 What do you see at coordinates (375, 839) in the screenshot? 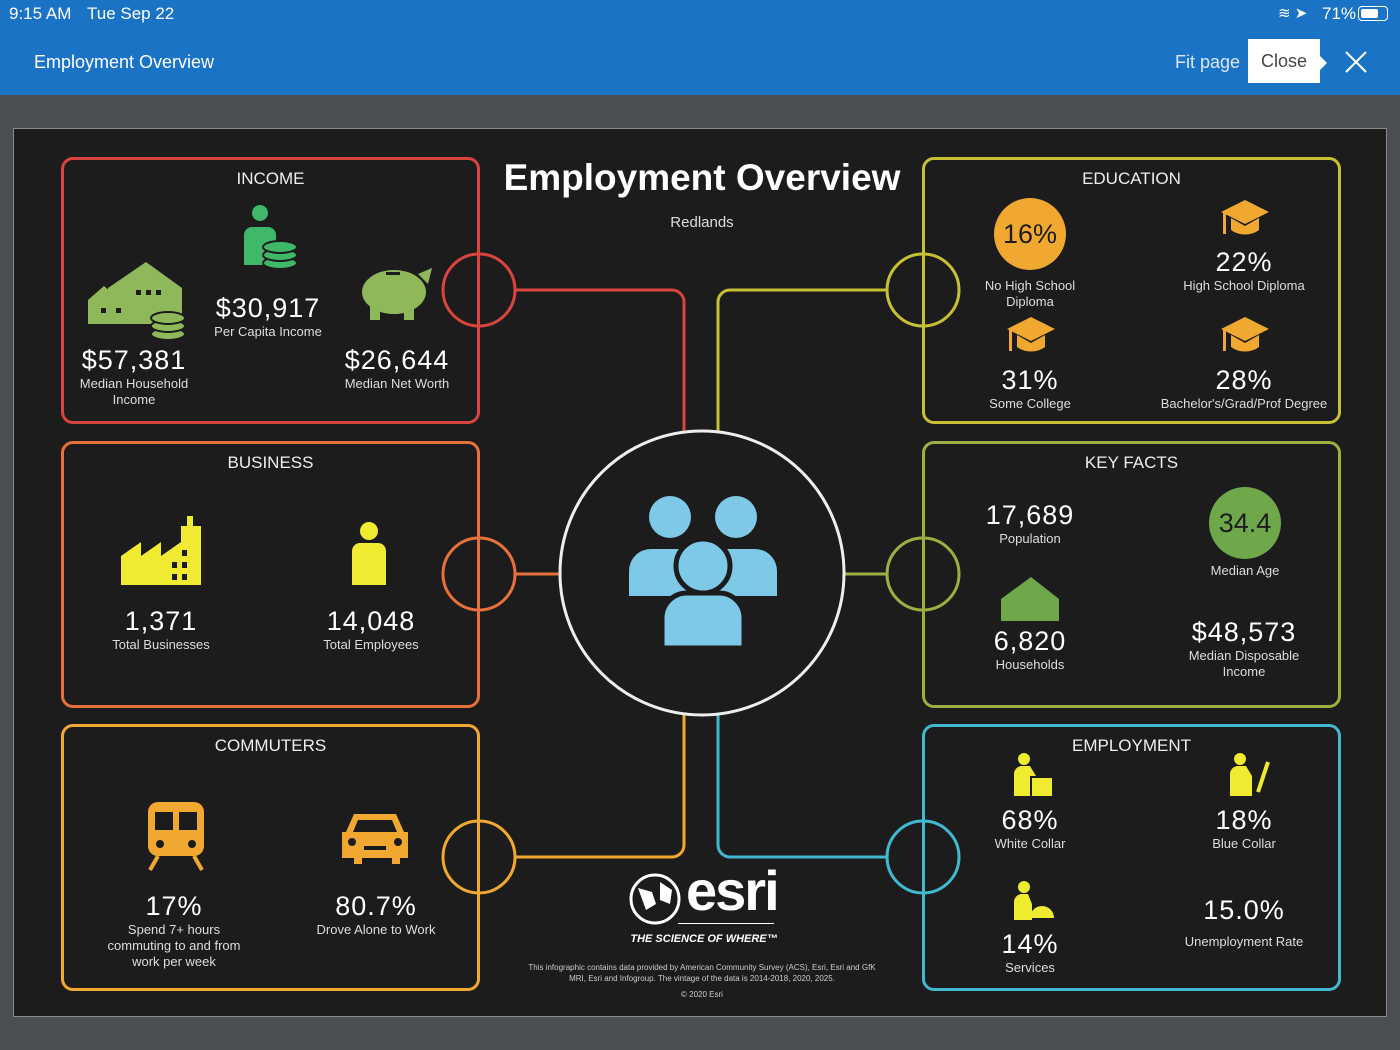
I see `car-icon` at bounding box center [375, 839].